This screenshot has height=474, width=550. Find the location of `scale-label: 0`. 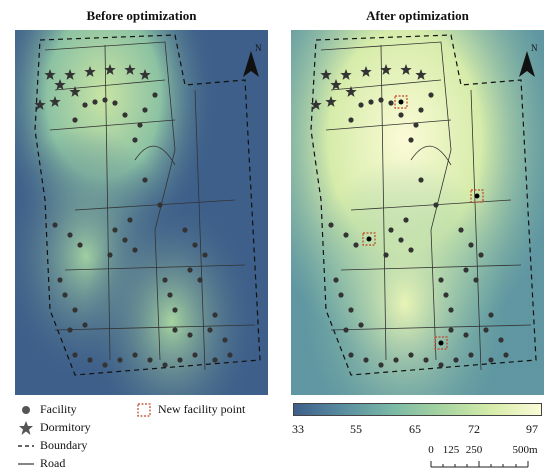

scale-label: 0 is located at coordinates (431, 450).